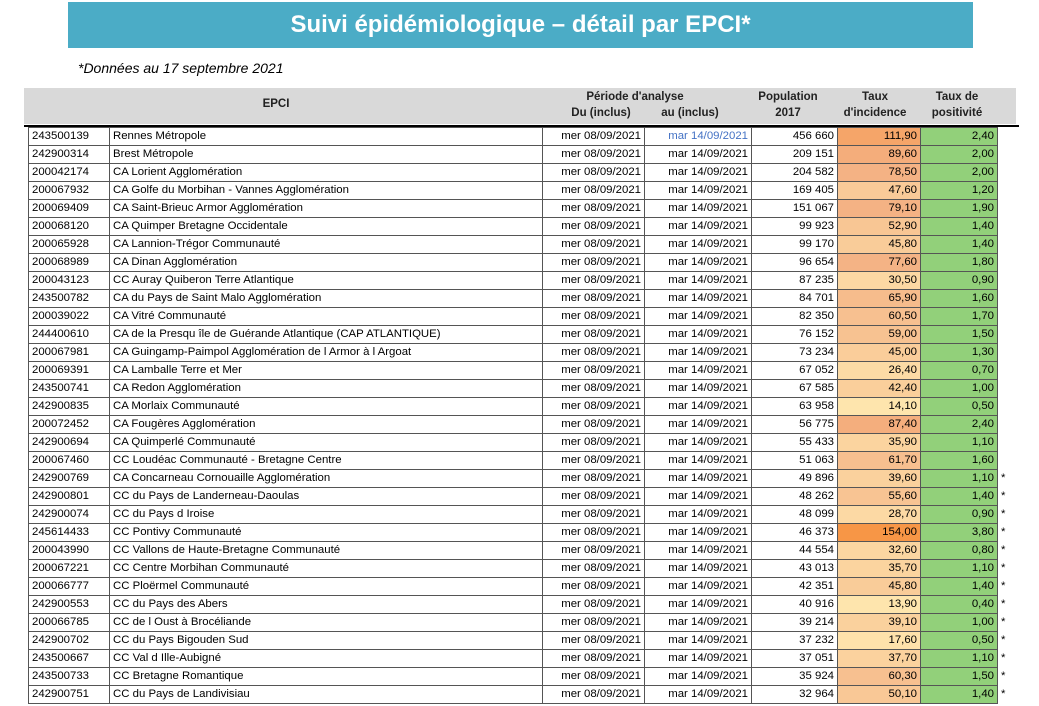 Image resolution: width=1039 pixels, height=706 pixels. Describe the element at coordinates (326, 676) in the screenshot. I see `cell-epci-name: CC Bretagne Romantique` at that location.